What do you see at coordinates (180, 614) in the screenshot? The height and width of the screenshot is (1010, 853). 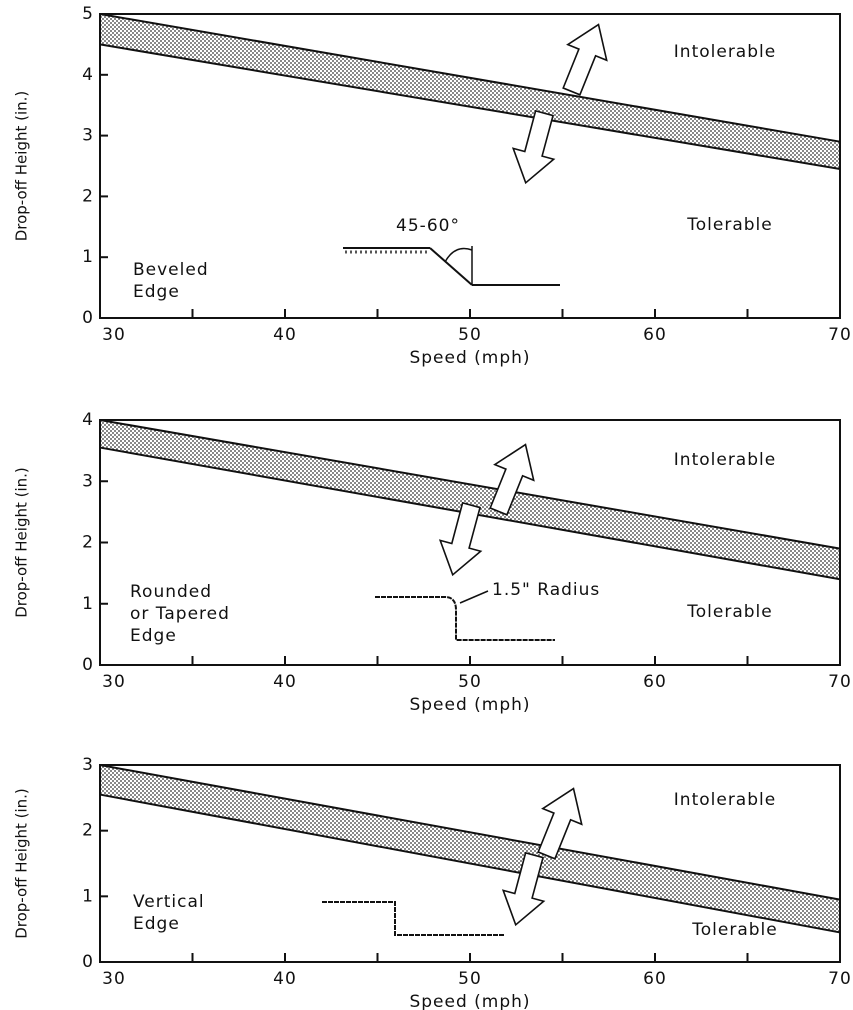 I see `annotation: or Tapered` at bounding box center [180, 614].